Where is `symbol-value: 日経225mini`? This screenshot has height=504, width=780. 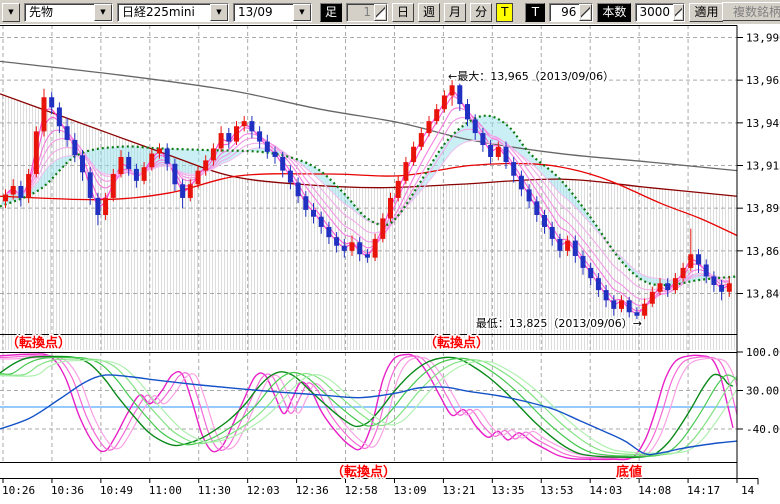
symbol-value: 日経225mini is located at coordinates (158, 11).